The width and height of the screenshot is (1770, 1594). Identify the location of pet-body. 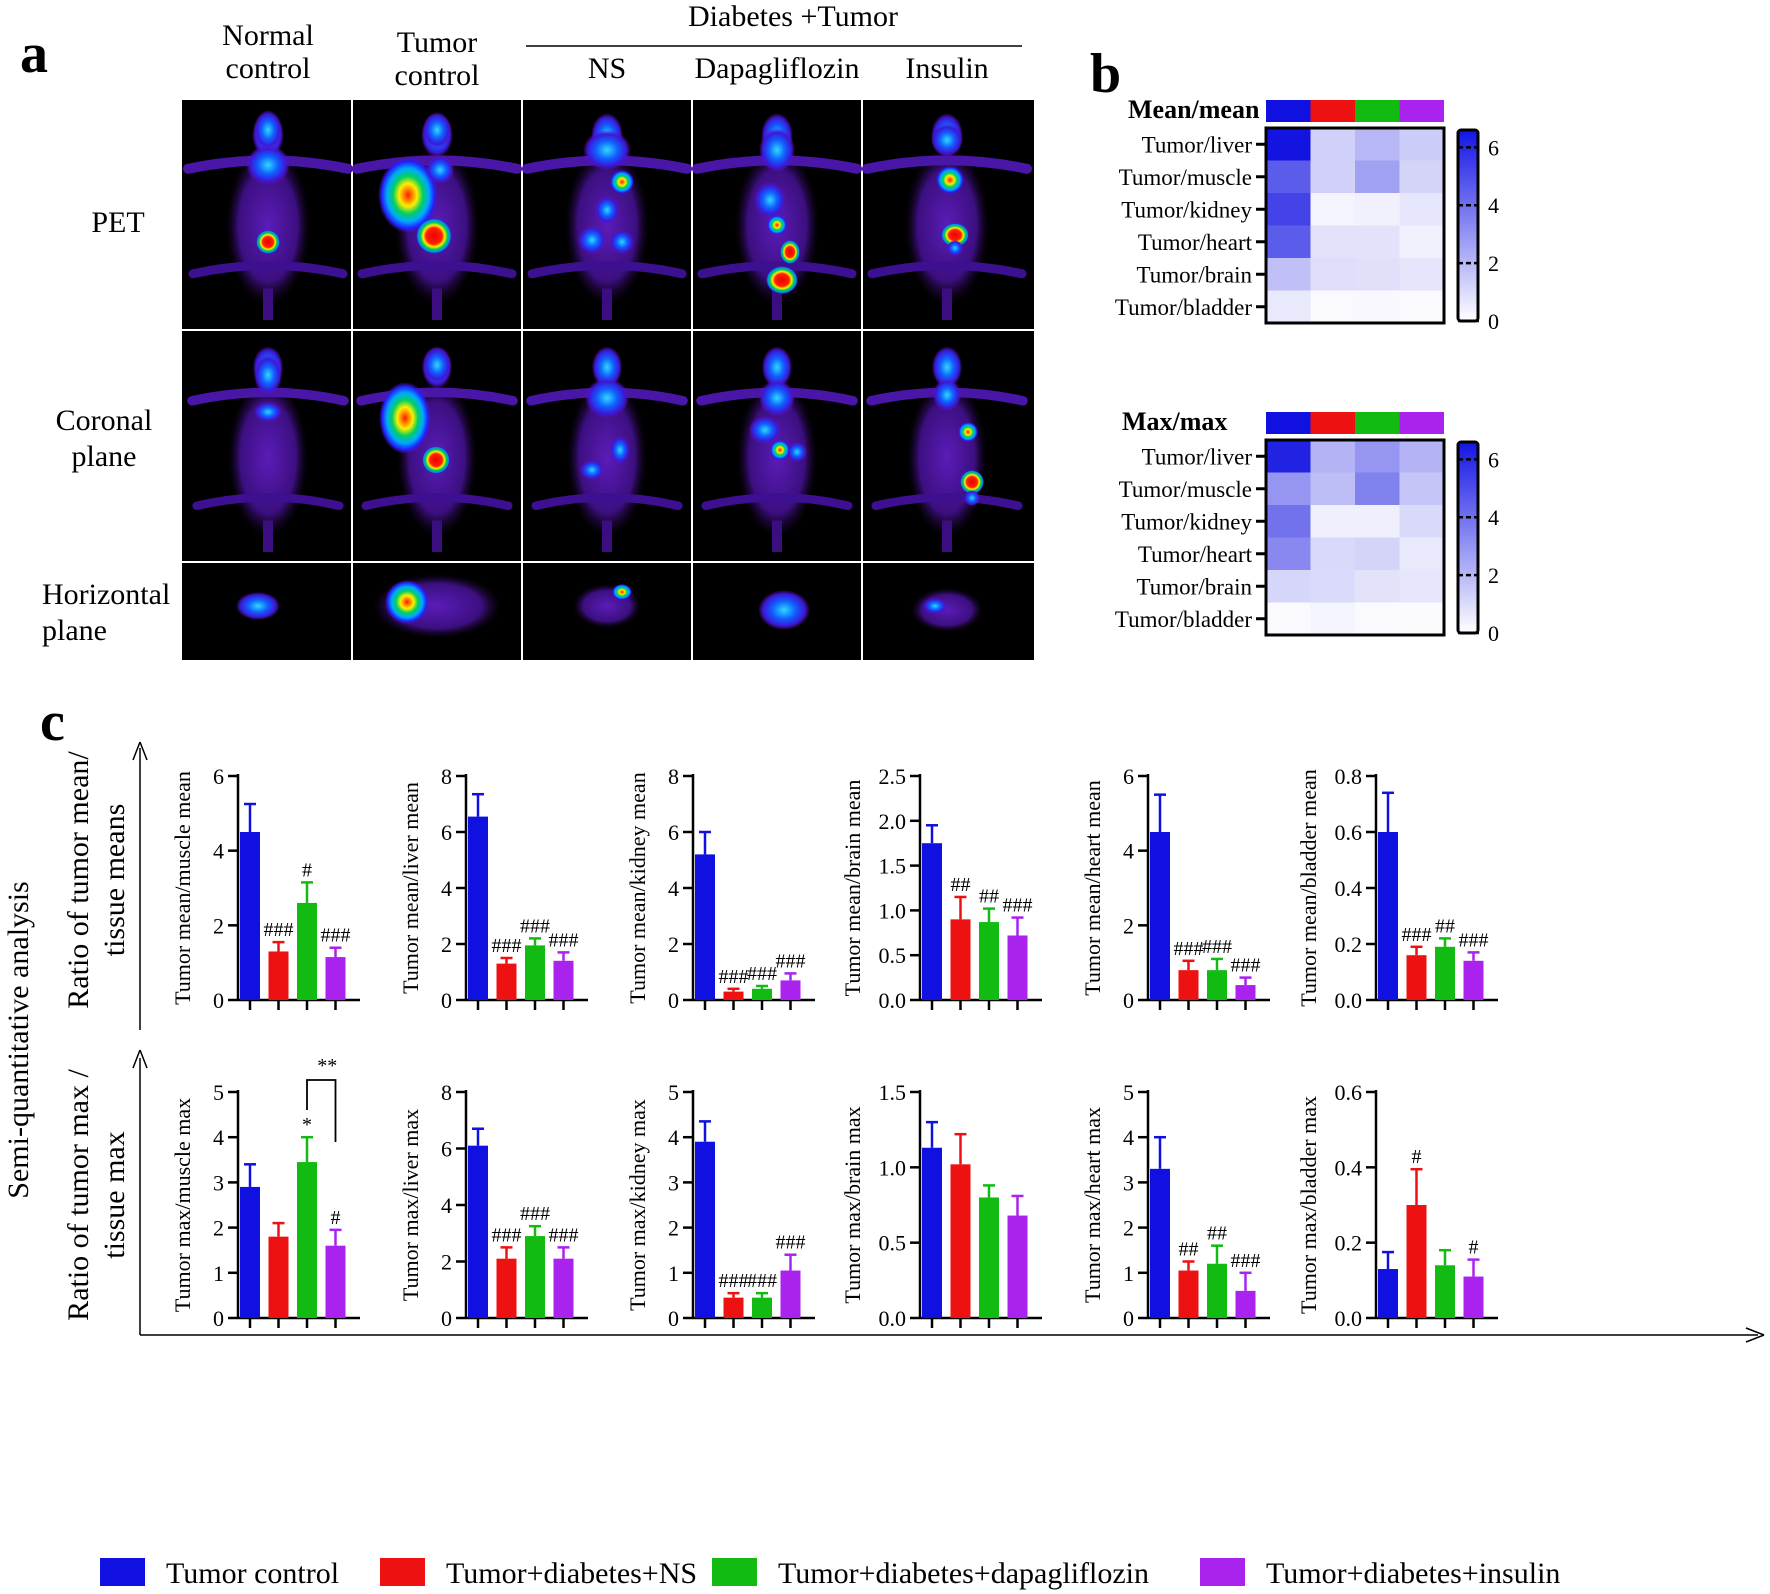
(268, 457).